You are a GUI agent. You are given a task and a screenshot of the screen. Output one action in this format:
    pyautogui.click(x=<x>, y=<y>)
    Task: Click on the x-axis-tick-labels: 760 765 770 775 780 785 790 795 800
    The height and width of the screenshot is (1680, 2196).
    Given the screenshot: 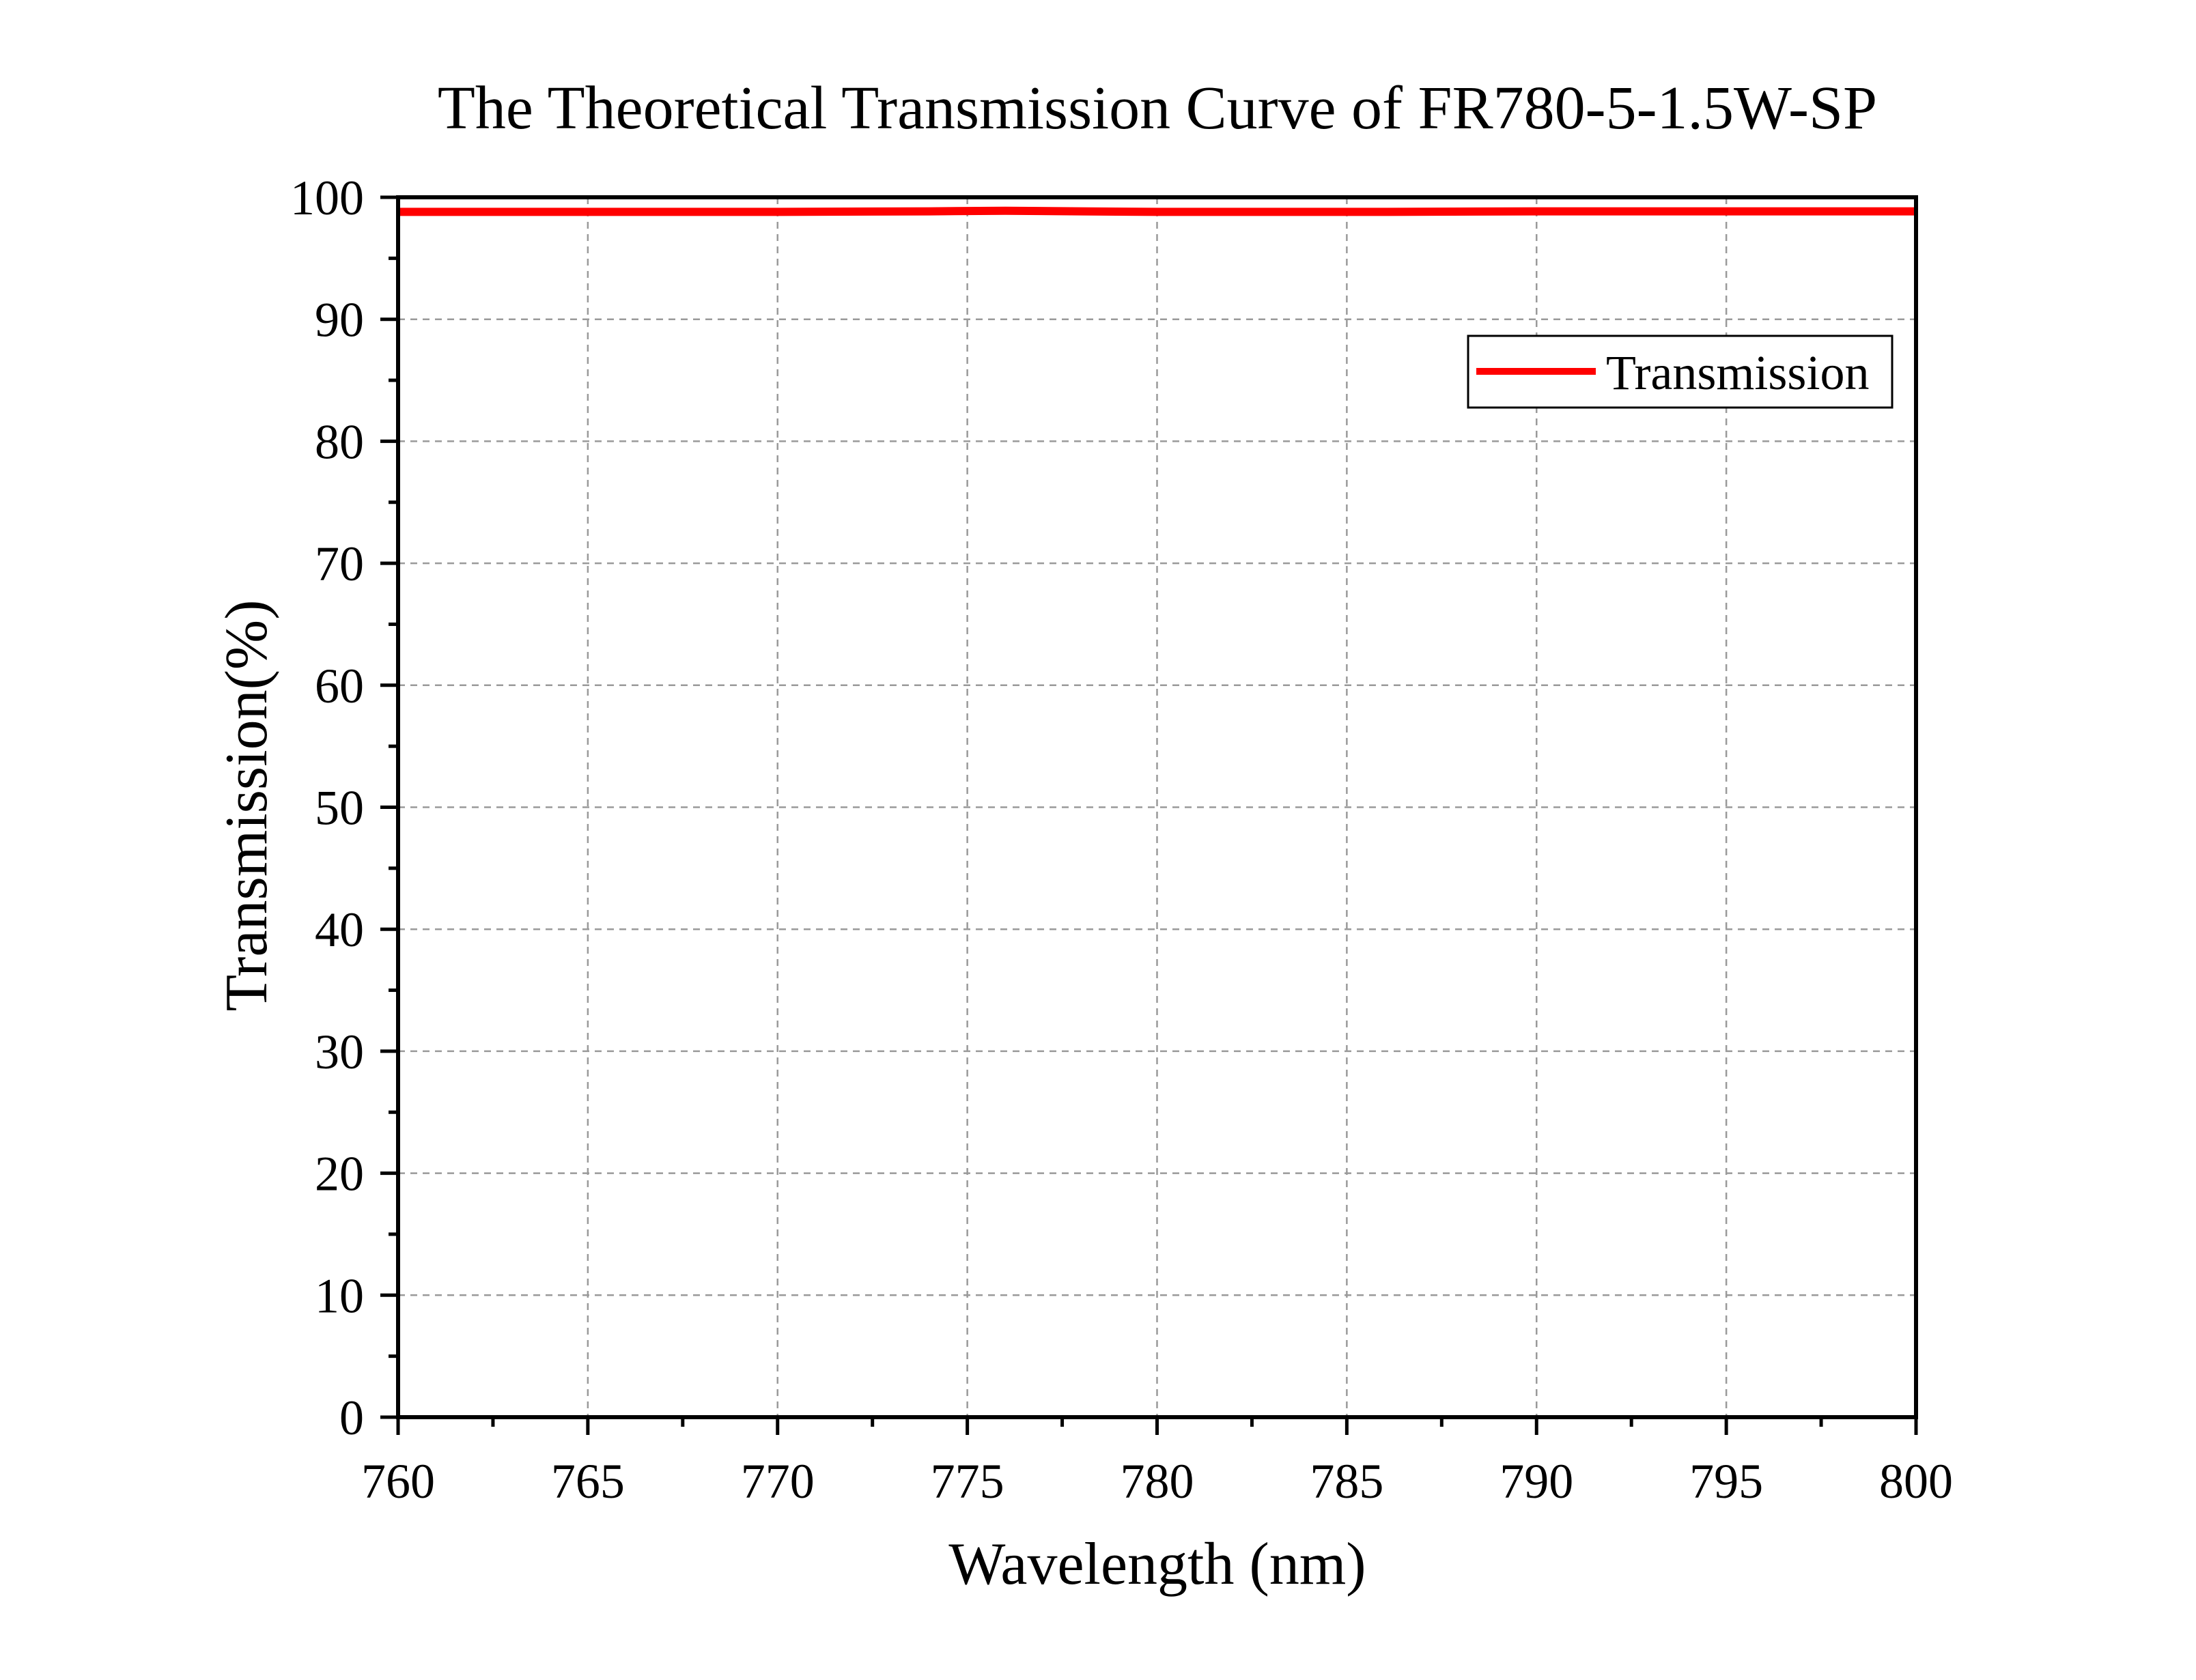 What is the action you would take?
    pyautogui.click(x=1157, y=1481)
    